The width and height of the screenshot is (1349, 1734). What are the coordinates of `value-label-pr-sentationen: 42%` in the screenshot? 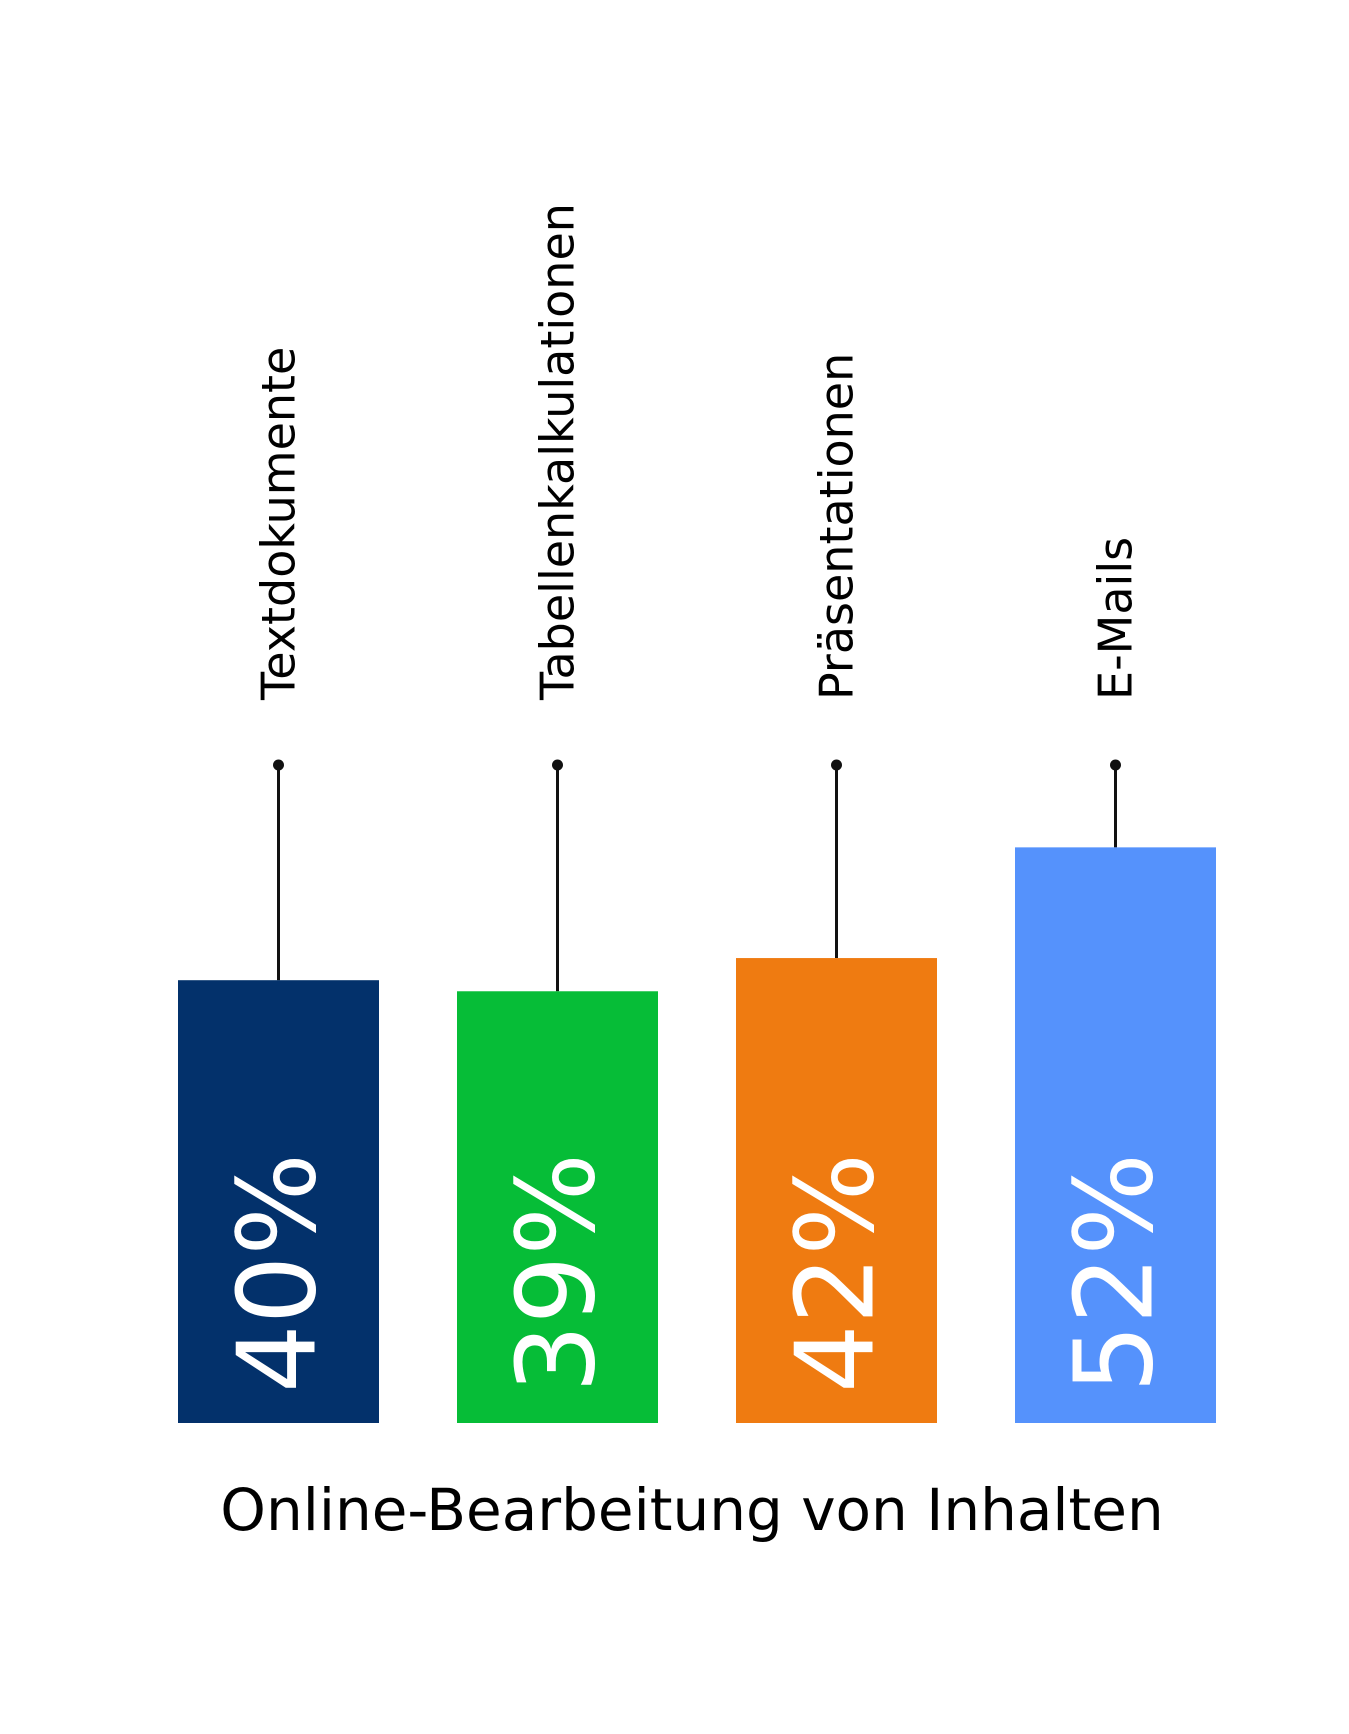 It's located at (836, 1273).